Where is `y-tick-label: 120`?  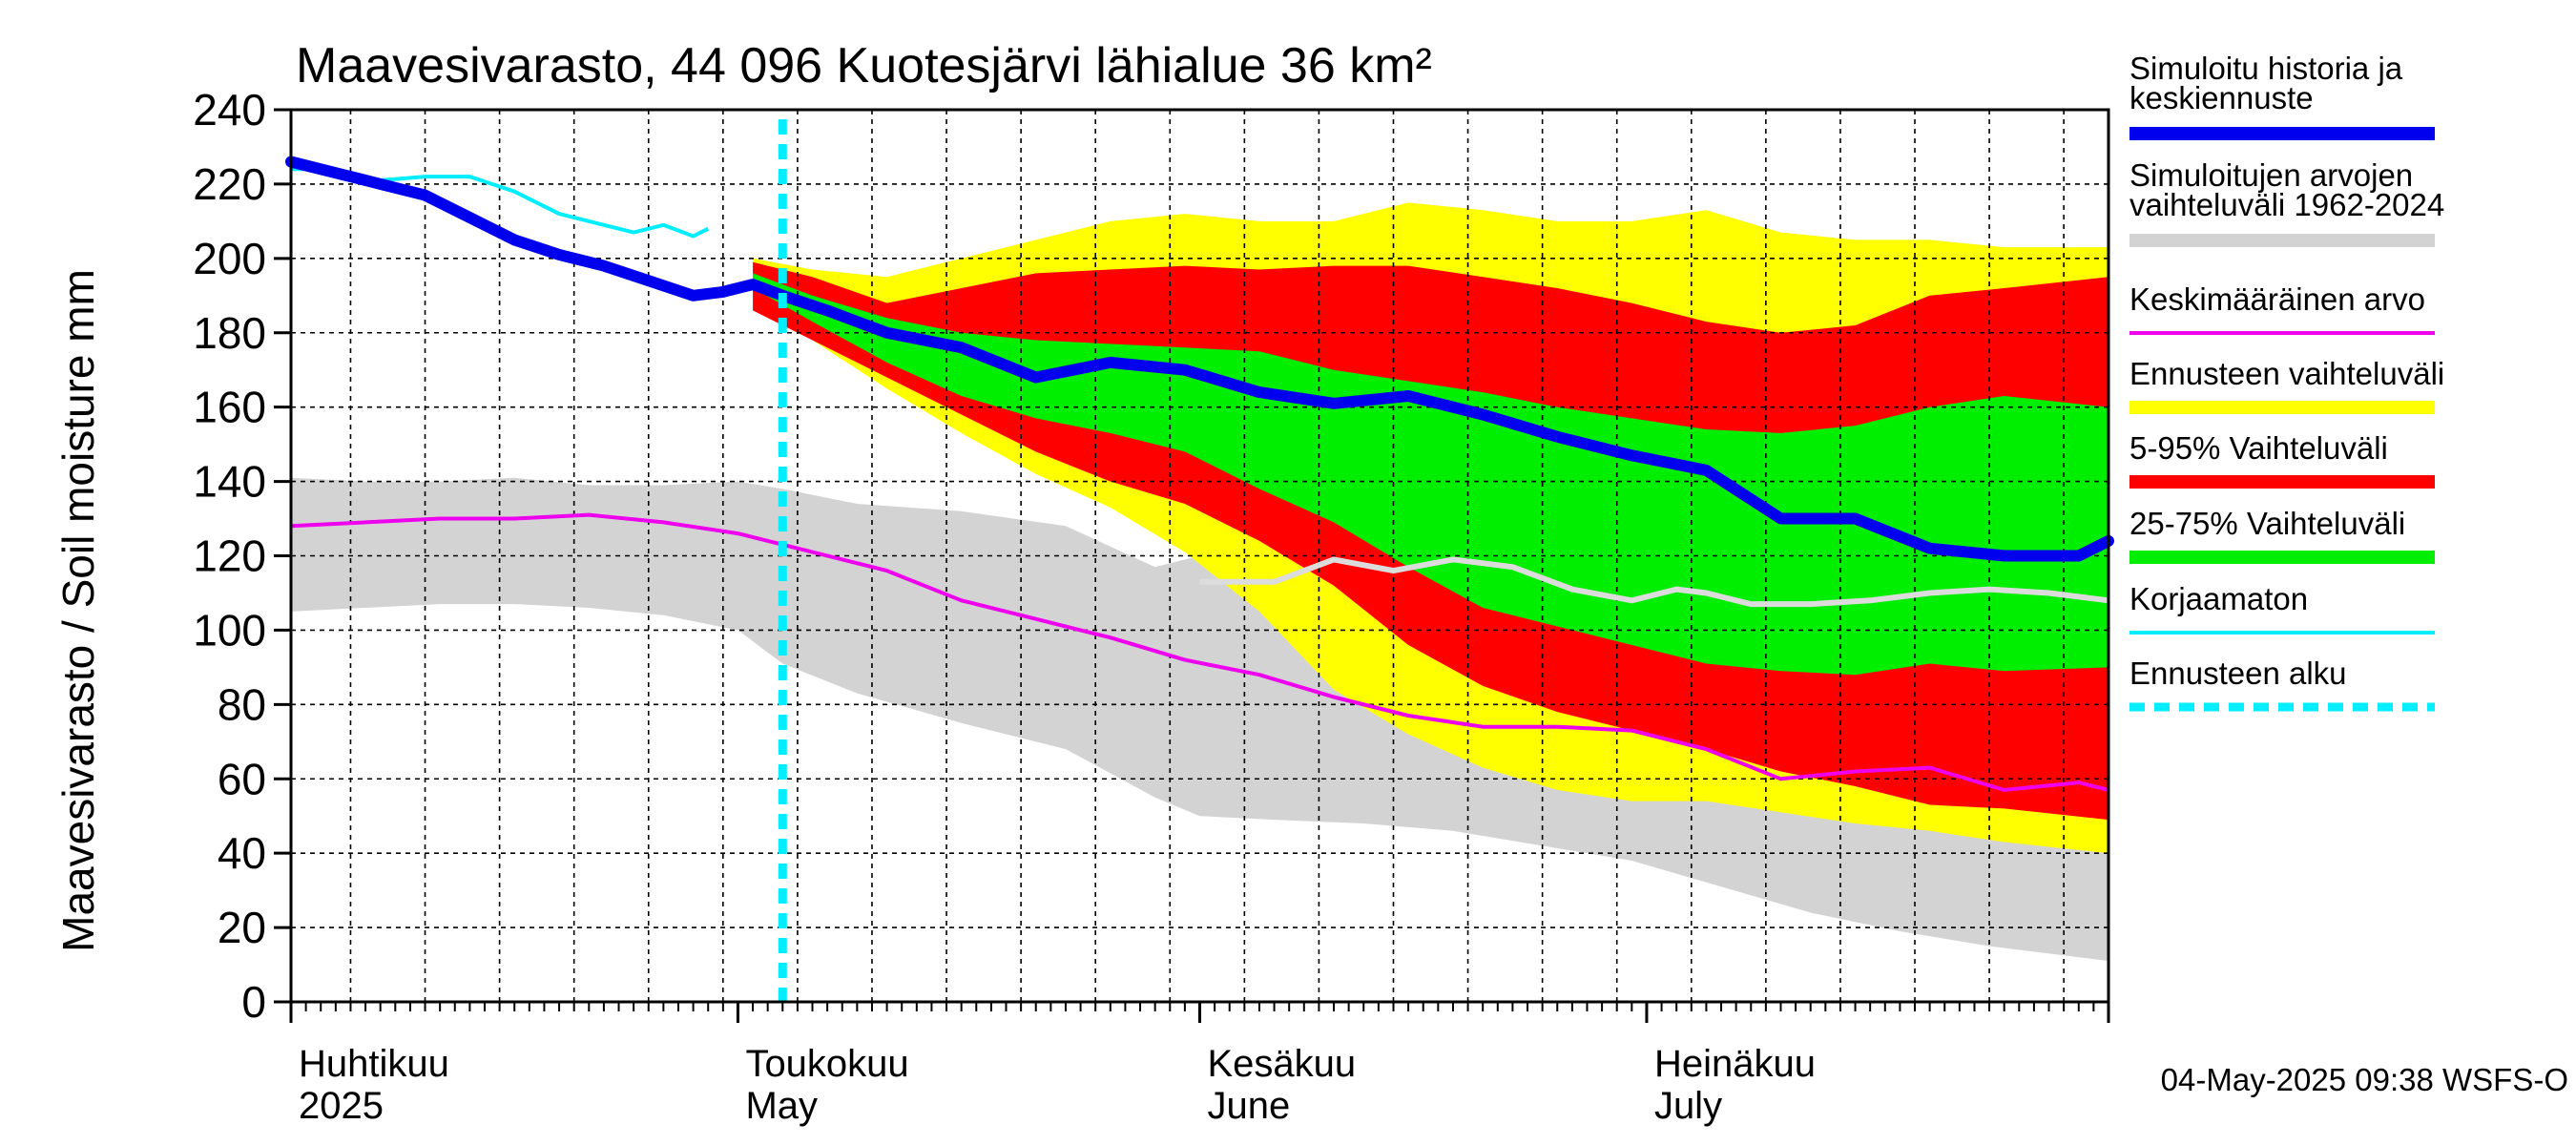 y-tick-label: 120 is located at coordinates (229, 556).